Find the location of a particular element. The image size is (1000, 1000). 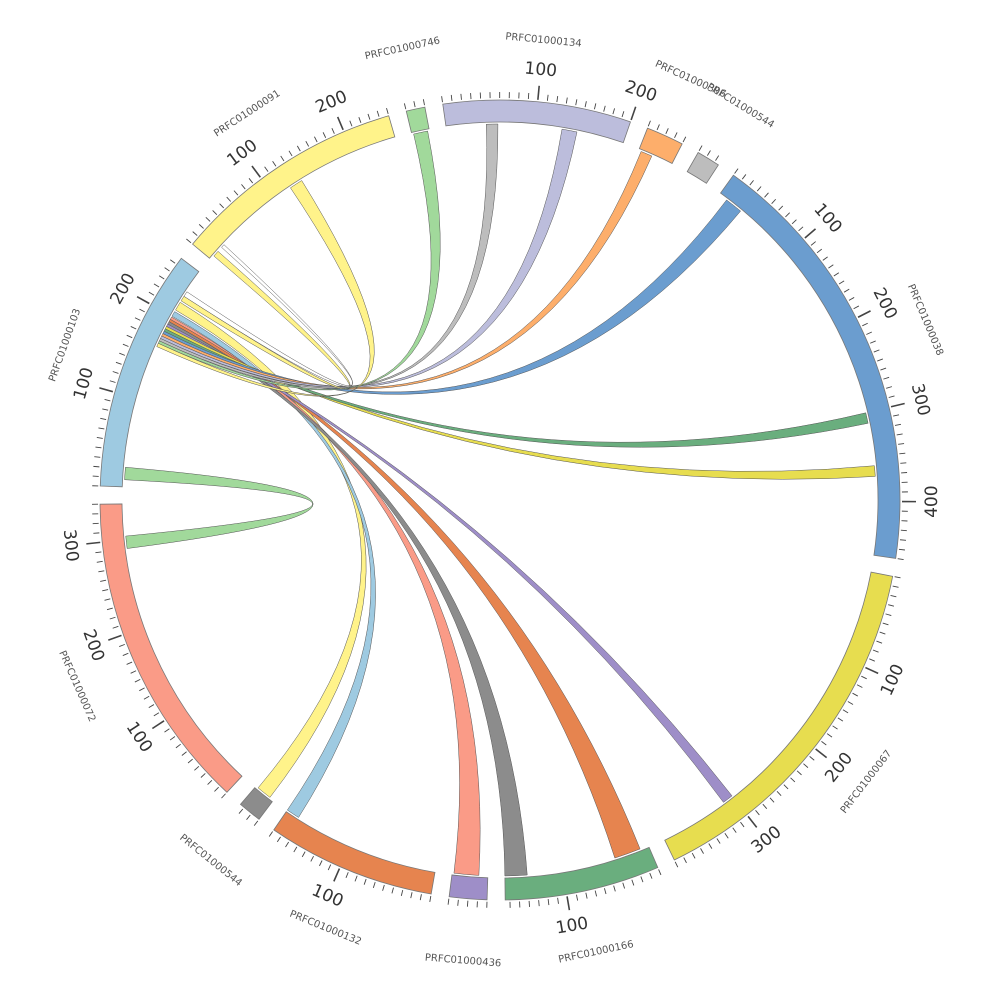

tick-label-PRFC01000038-6-100: 100 is located at coordinates (827, 219).